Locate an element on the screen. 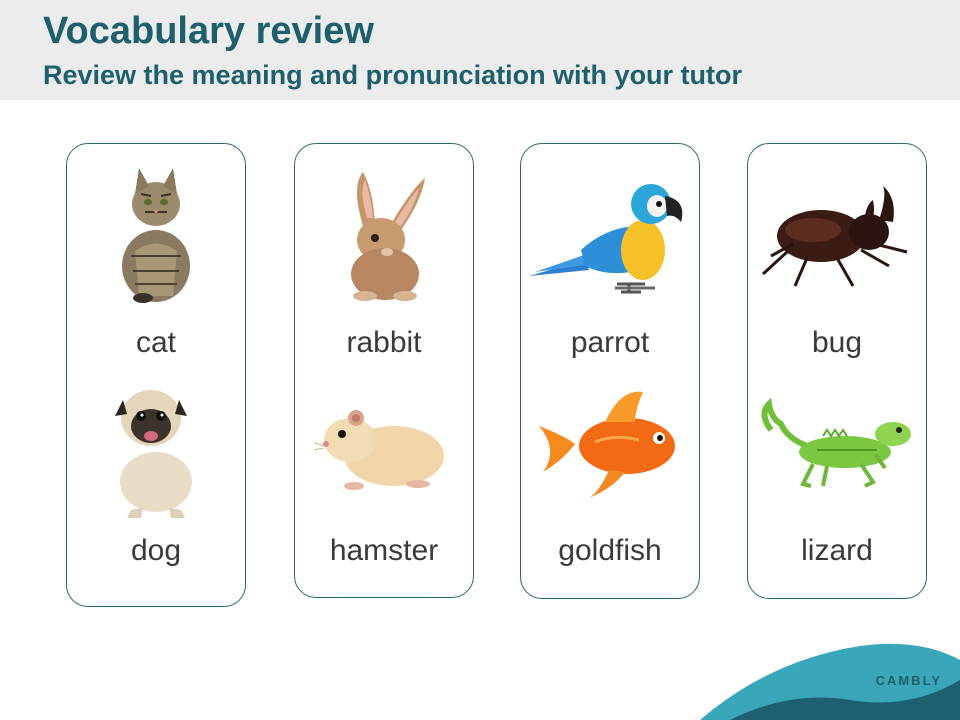 This screenshot has width=960, height=720. vocab-item-lizard: lizard is located at coordinates (837, 469).